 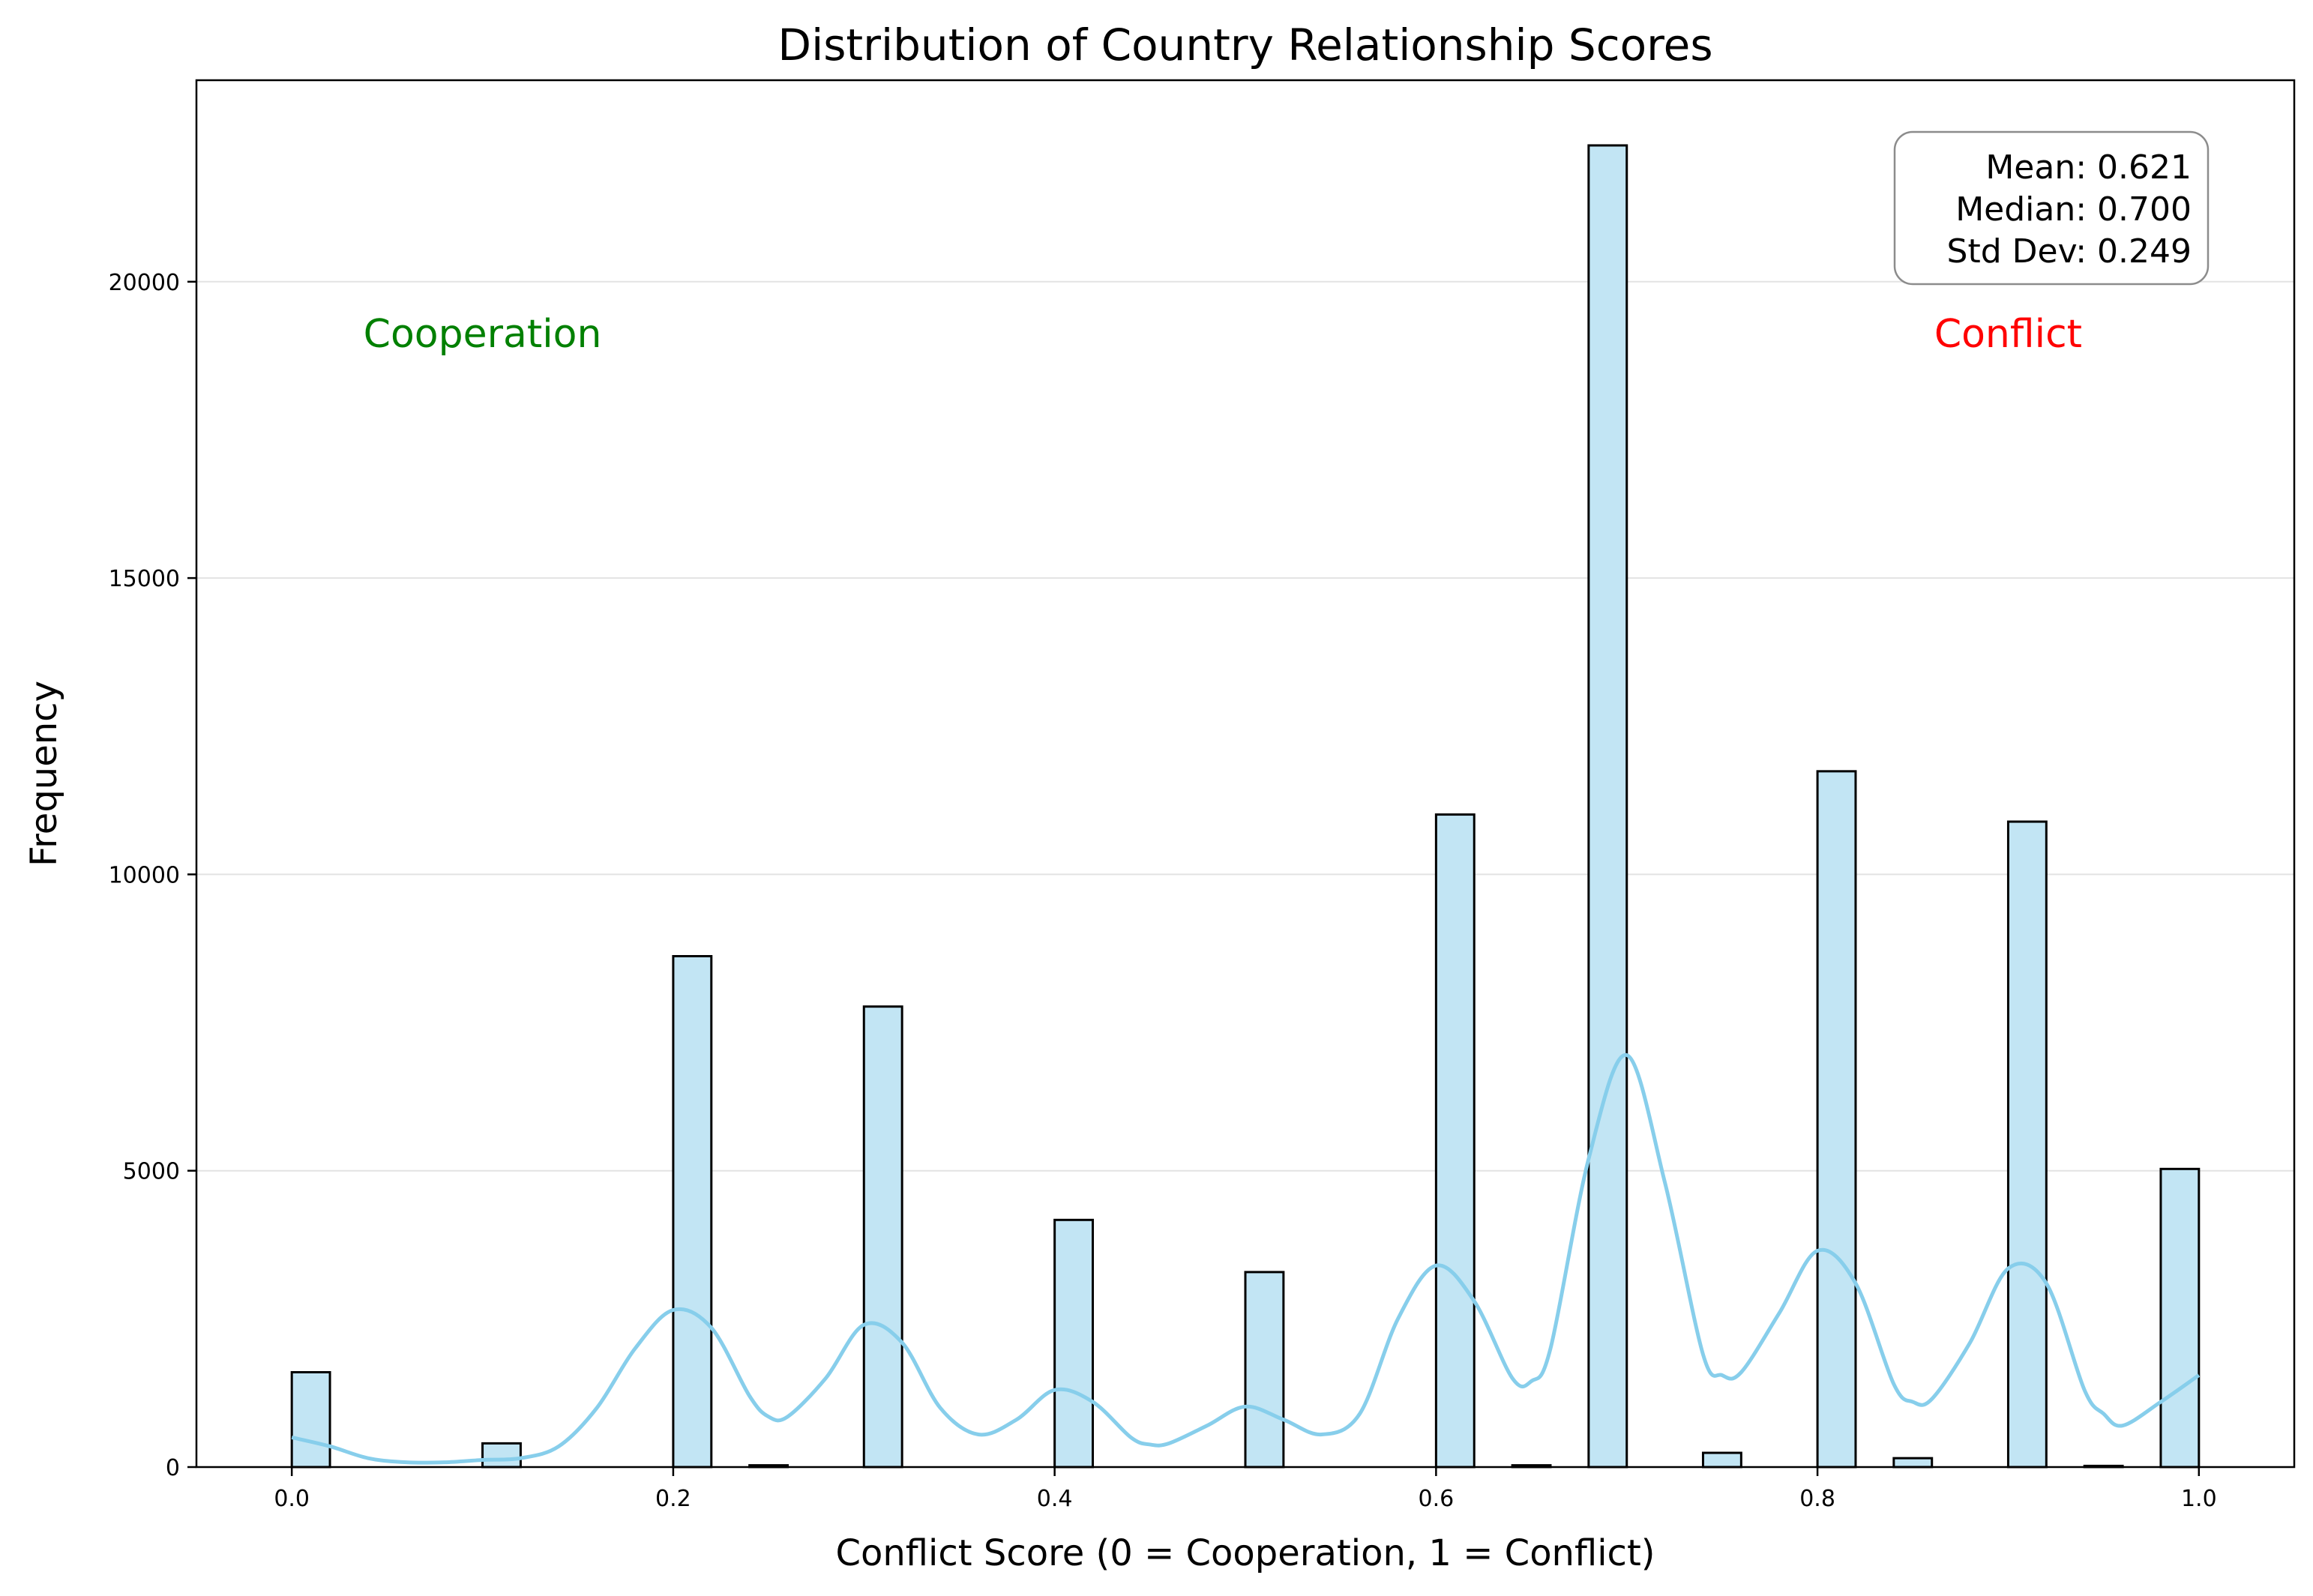 I want to click on y-axis-title: Frequency, so click(x=44, y=774).